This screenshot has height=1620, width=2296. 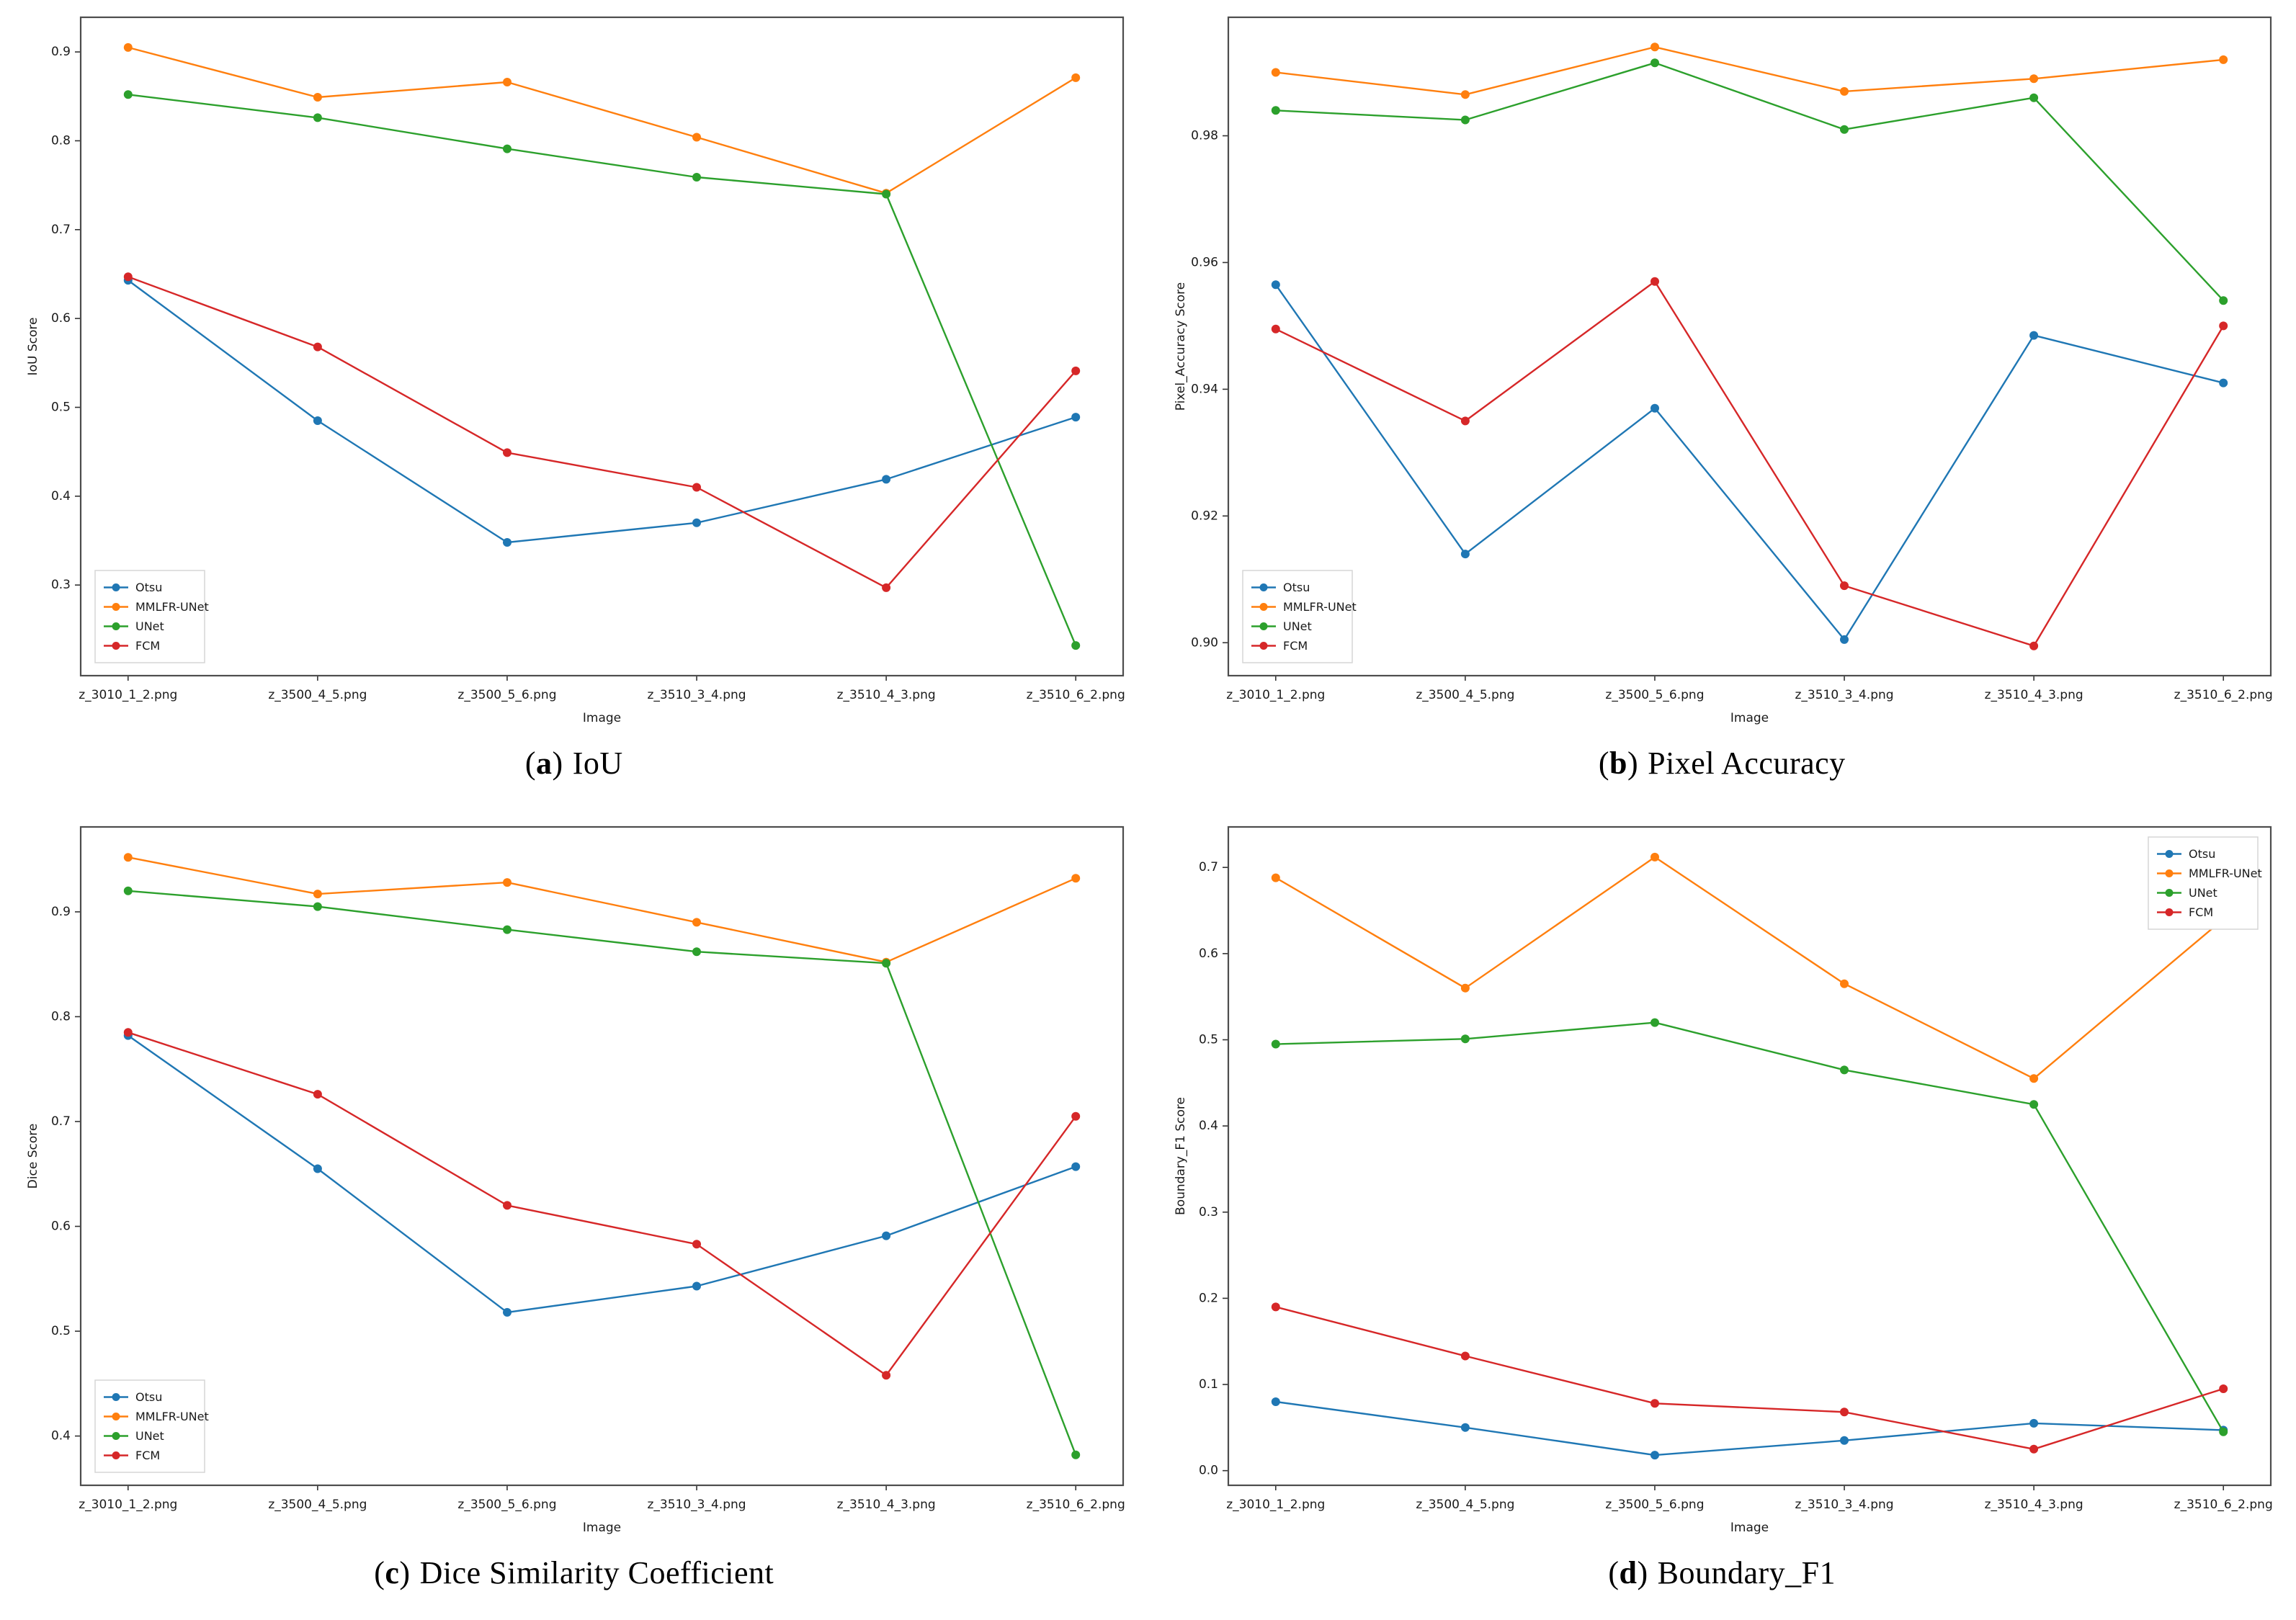 I want to click on y-axis-title: Pixel_Accuracy Score, so click(x=1181, y=346).